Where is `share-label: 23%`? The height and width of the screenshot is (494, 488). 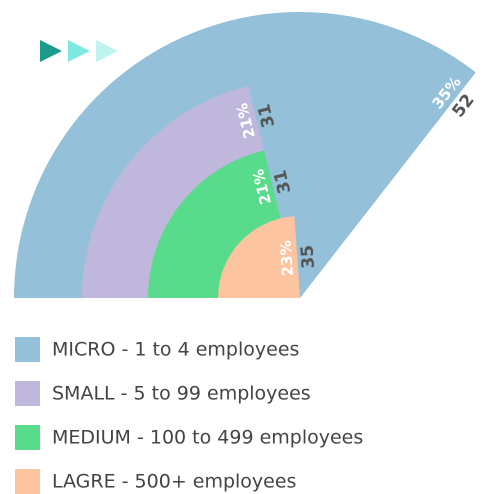
share-label: 23% is located at coordinates (287, 258).